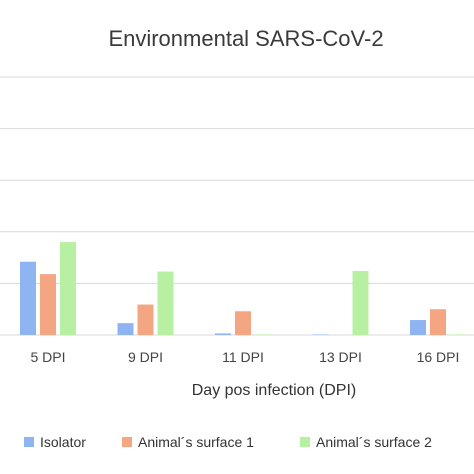 The width and height of the screenshot is (474, 474). What do you see at coordinates (243, 357) in the screenshot?
I see `x-tick-label: 11 DPI` at bounding box center [243, 357].